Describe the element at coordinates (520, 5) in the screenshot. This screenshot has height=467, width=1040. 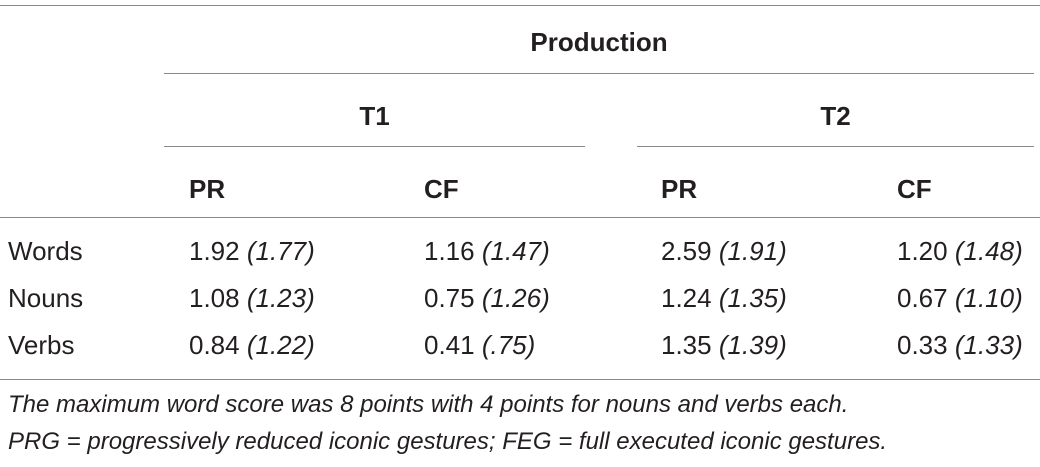
I see `table-top-rule` at that location.